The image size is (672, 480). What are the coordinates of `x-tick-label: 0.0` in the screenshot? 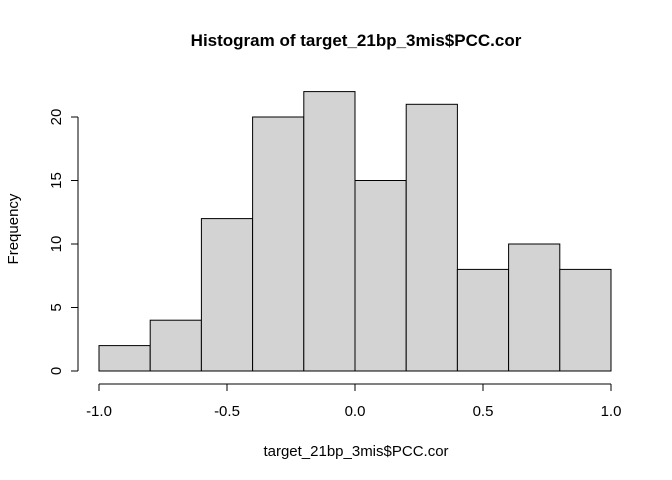 It's located at (355, 411).